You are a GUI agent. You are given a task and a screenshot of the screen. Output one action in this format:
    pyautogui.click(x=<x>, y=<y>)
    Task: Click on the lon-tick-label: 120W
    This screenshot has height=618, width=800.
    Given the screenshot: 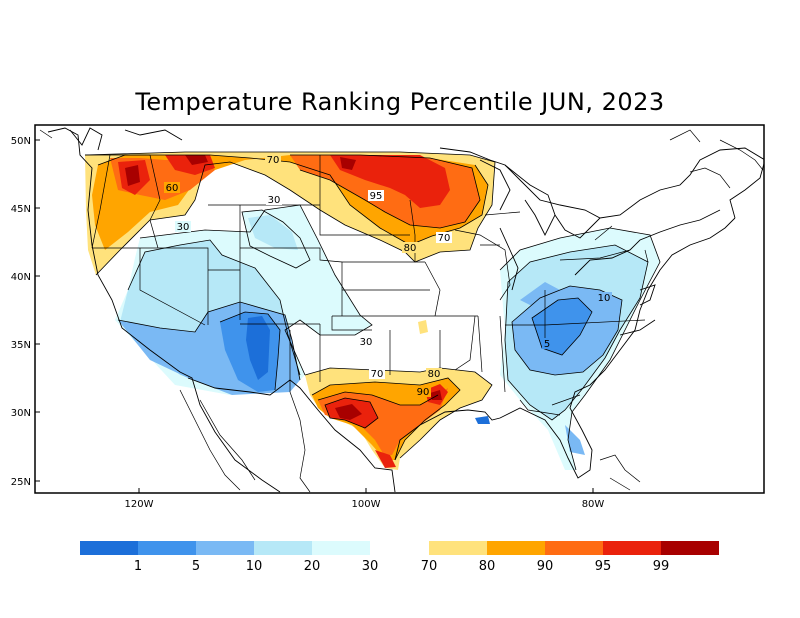 What is the action you would take?
    pyautogui.click(x=139, y=504)
    